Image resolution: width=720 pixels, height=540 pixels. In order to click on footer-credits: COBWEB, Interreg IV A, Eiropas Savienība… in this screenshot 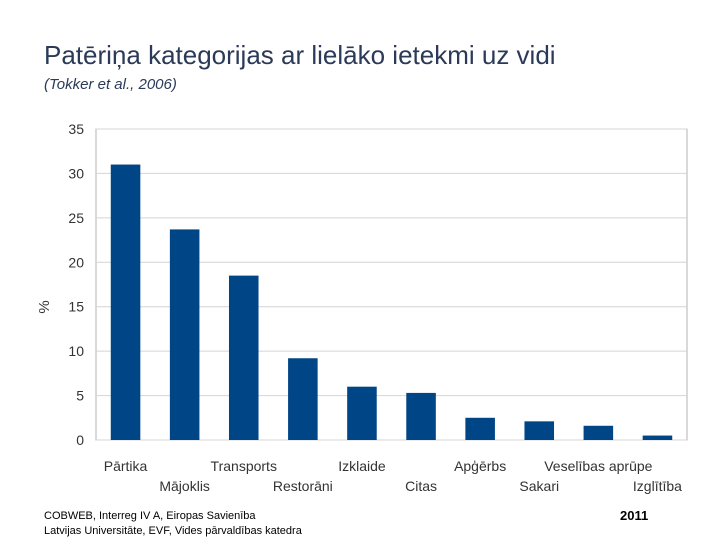, I will do `click(173, 524)`.